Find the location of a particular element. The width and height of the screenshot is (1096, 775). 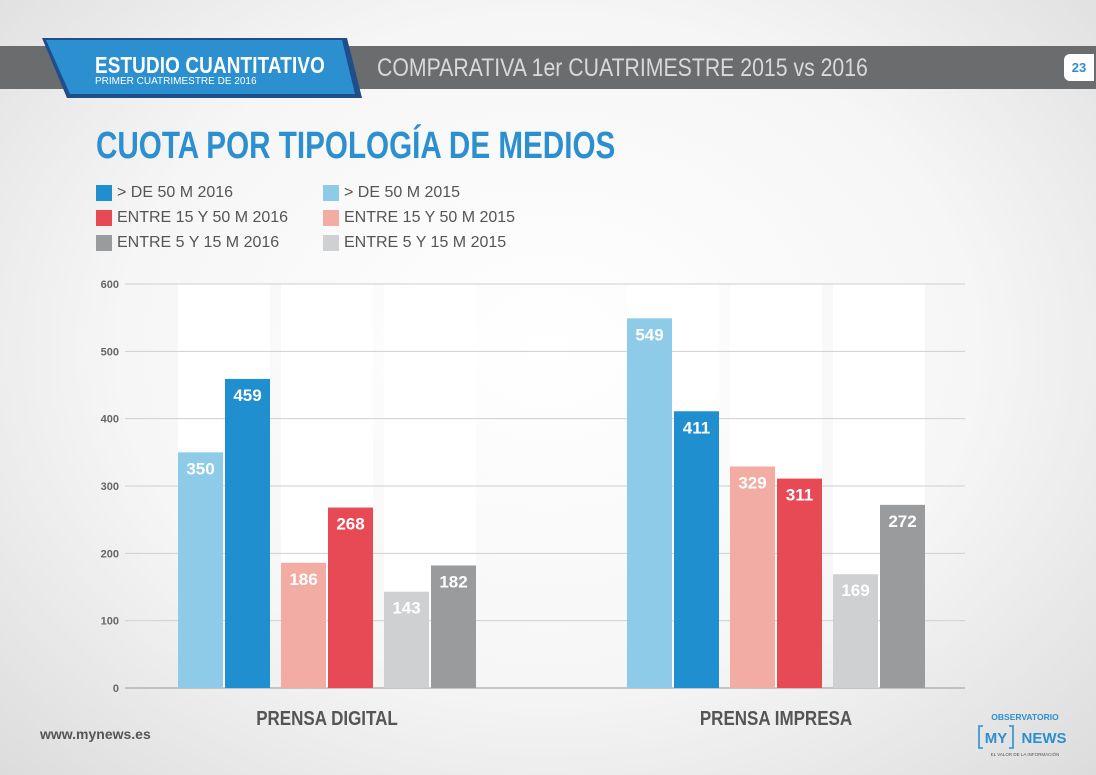

header-badge is located at coordinates (202, 68).